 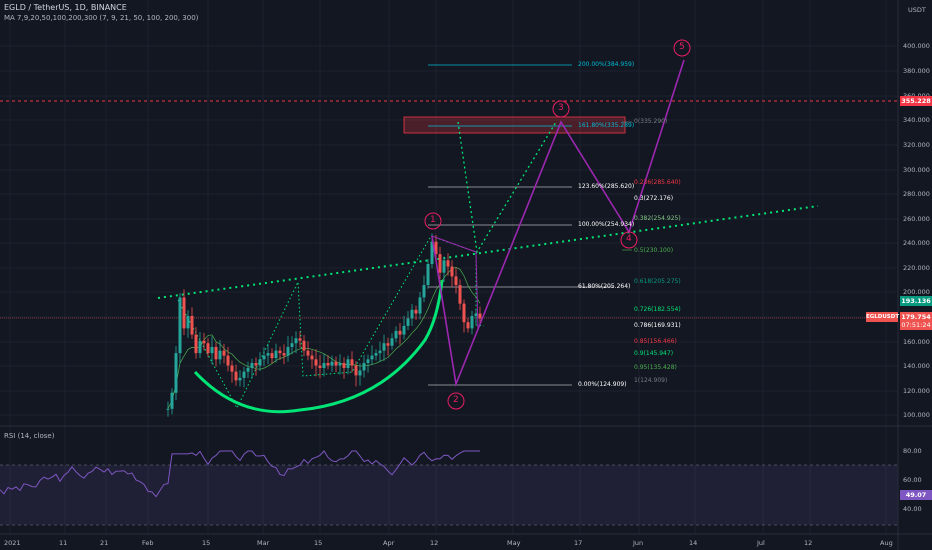 I want to click on time-axis-label: Aug, so click(x=886, y=543).